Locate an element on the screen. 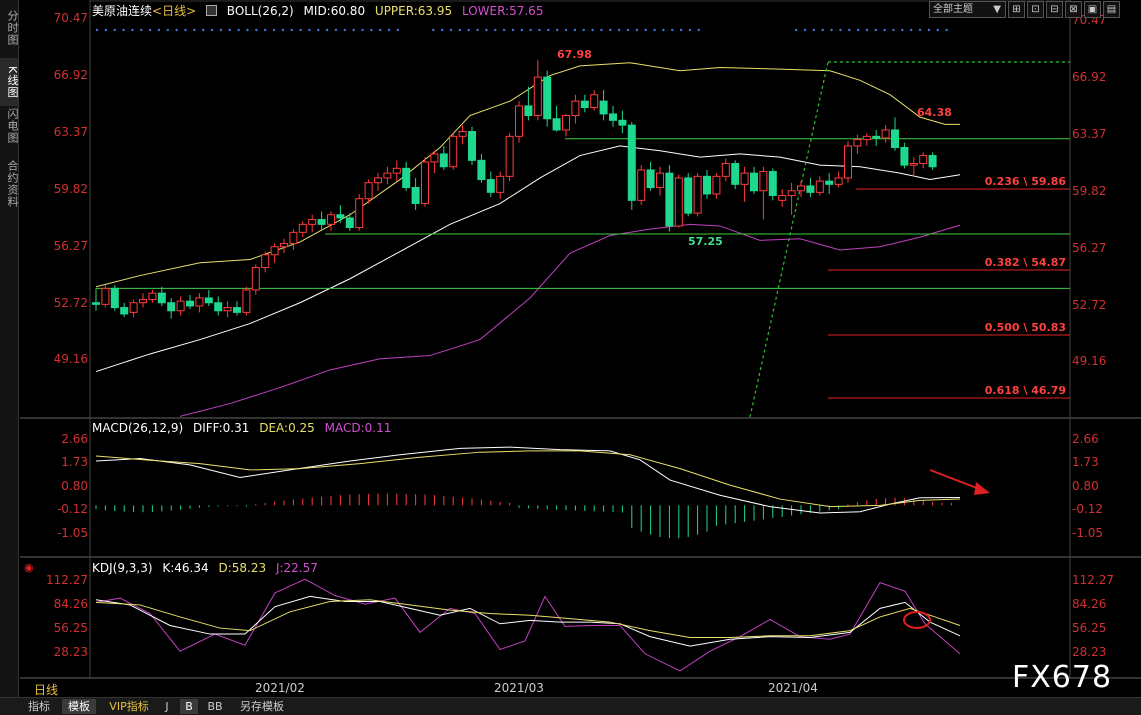  price-tick: 70.47 is located at coordinates (70, 18).